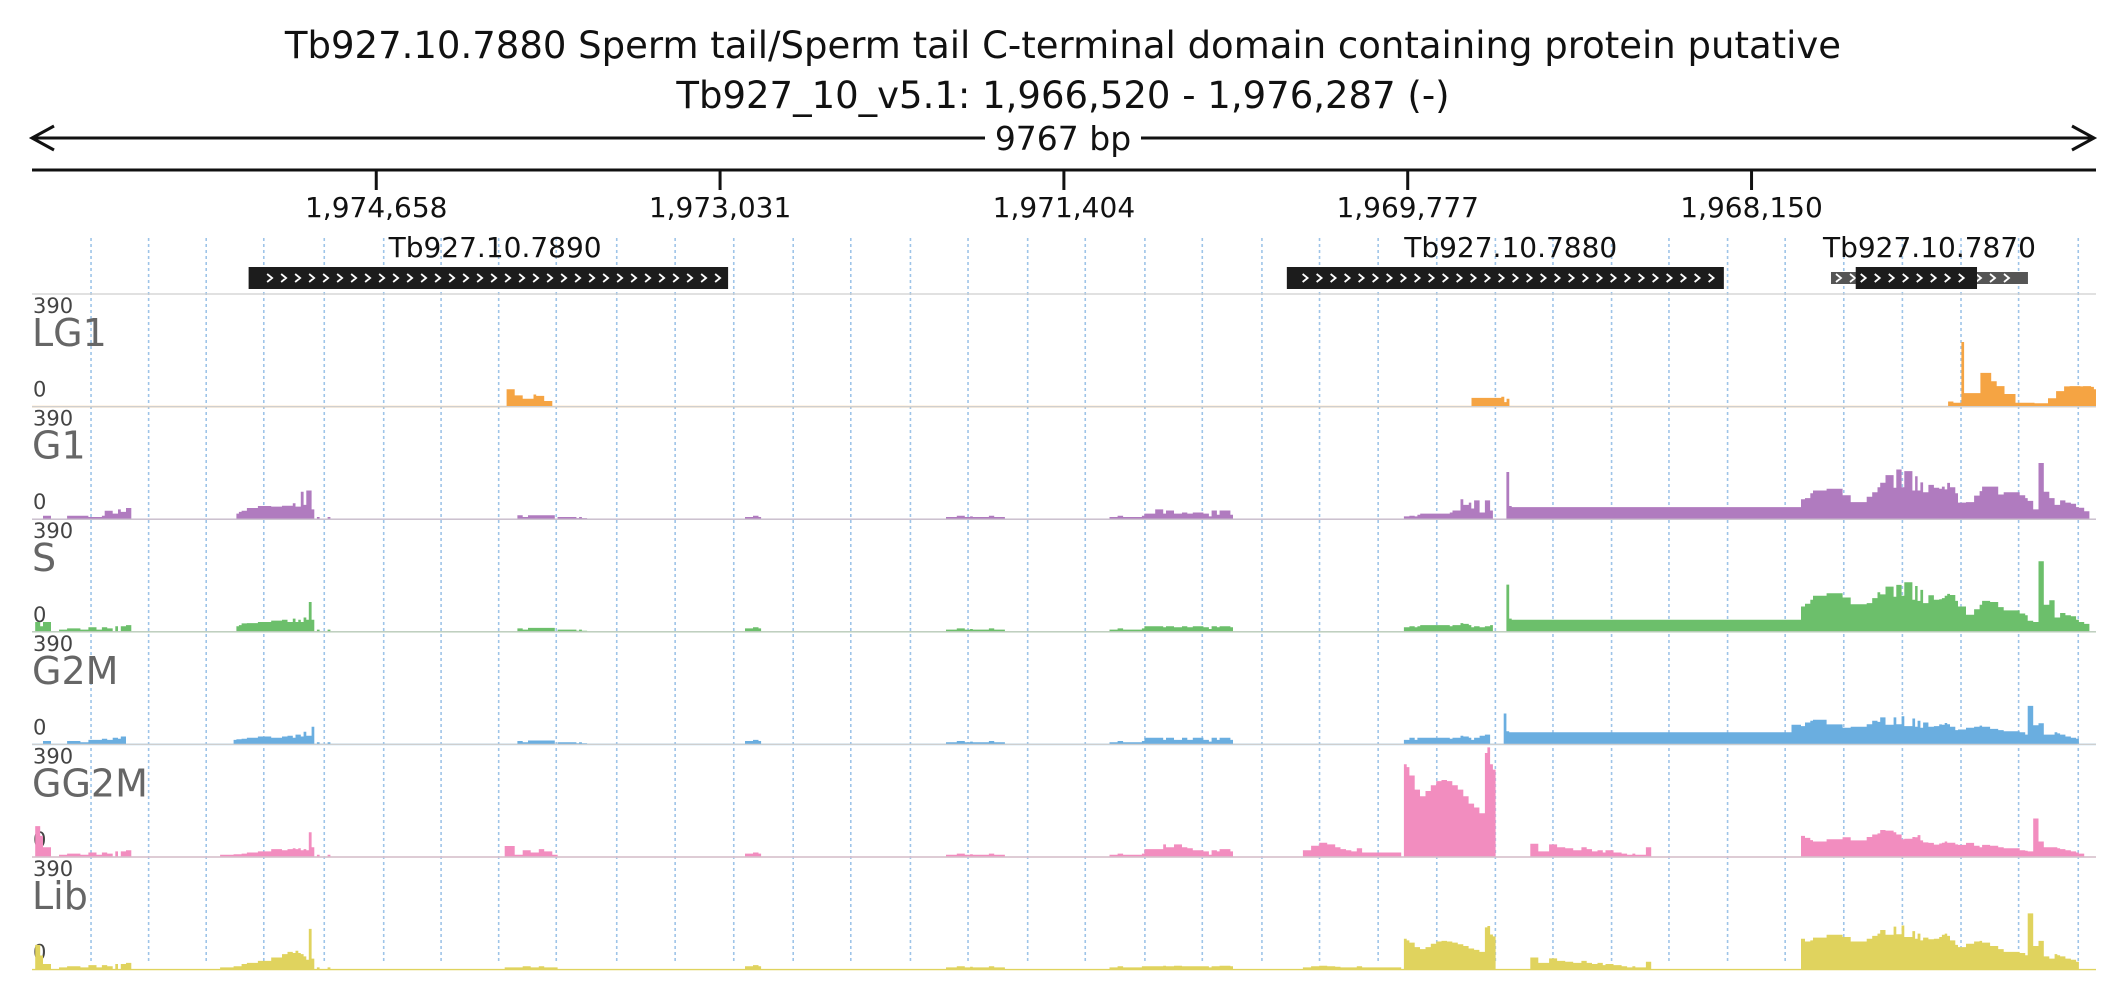 The height and width of the screenshot is (1000, 2126). What do you see at coordinates (720, 207) in the screenshot?
I see `ruler-tick-label: 1,973,031` at bounding box center [720, 207].